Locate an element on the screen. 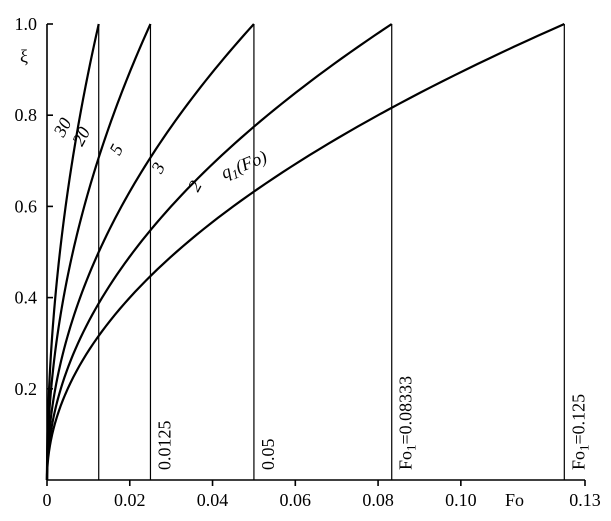  y-ticks: 0.2 0.4 0.6 0.8 1.0 is located at coordinates (34, 206).